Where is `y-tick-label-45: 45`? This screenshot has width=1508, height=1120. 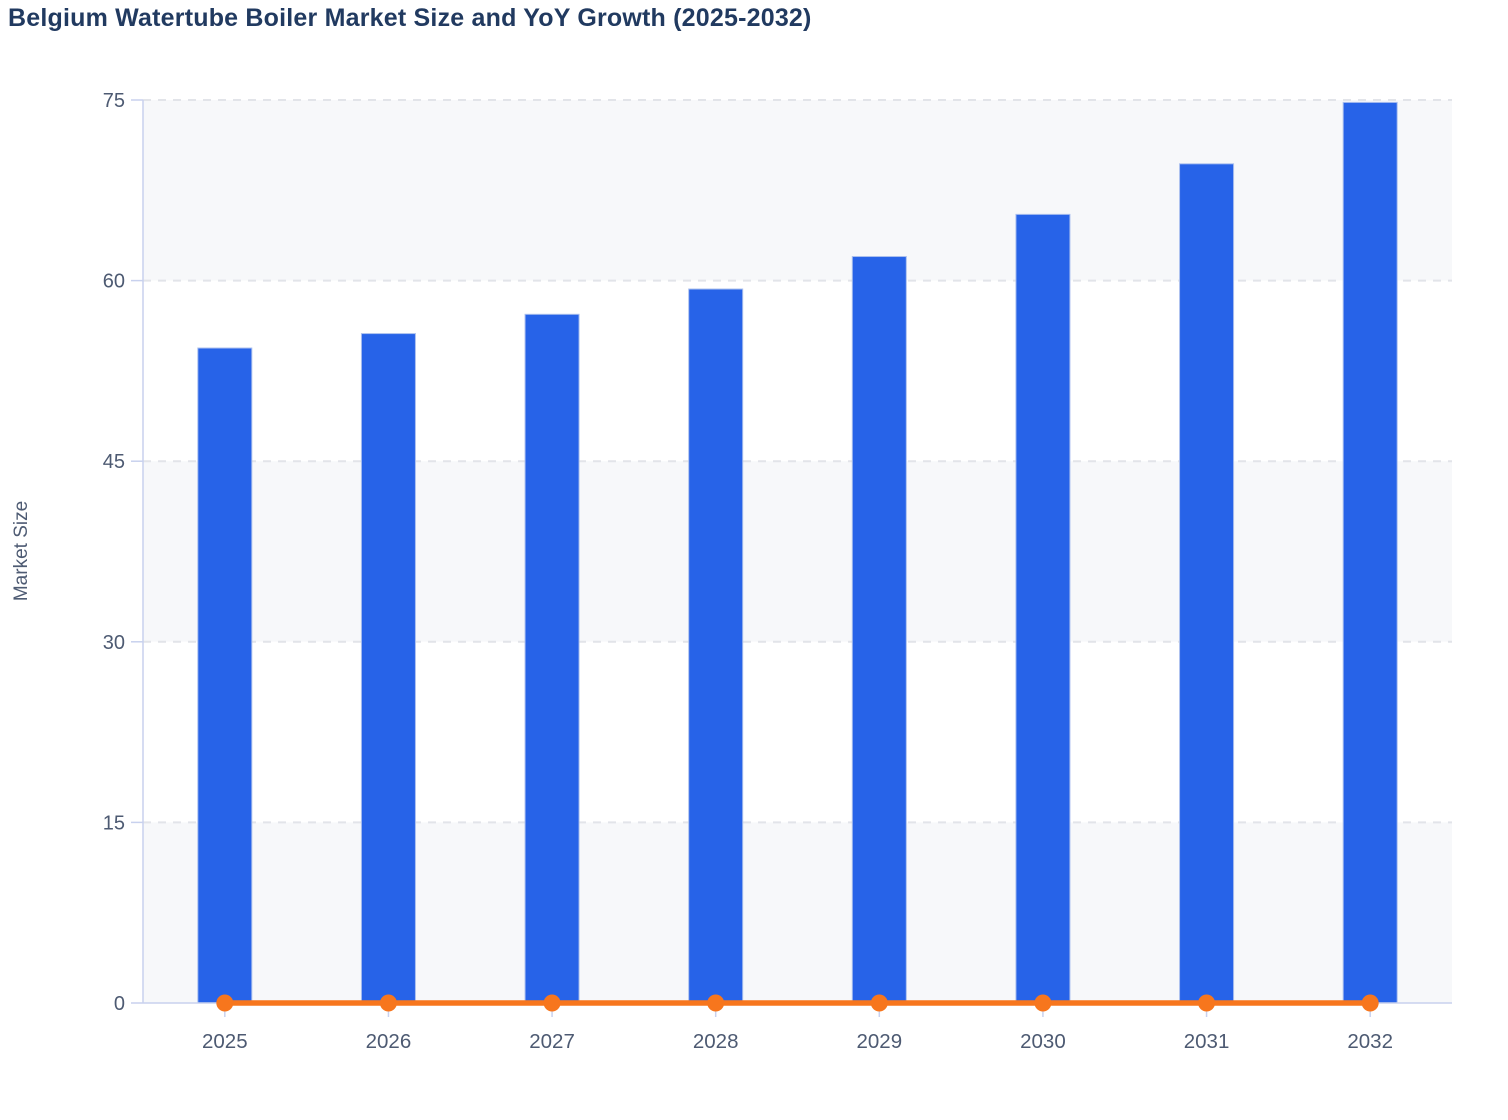
y-tick-label-45: 45 is located at coordinates (114, 462).